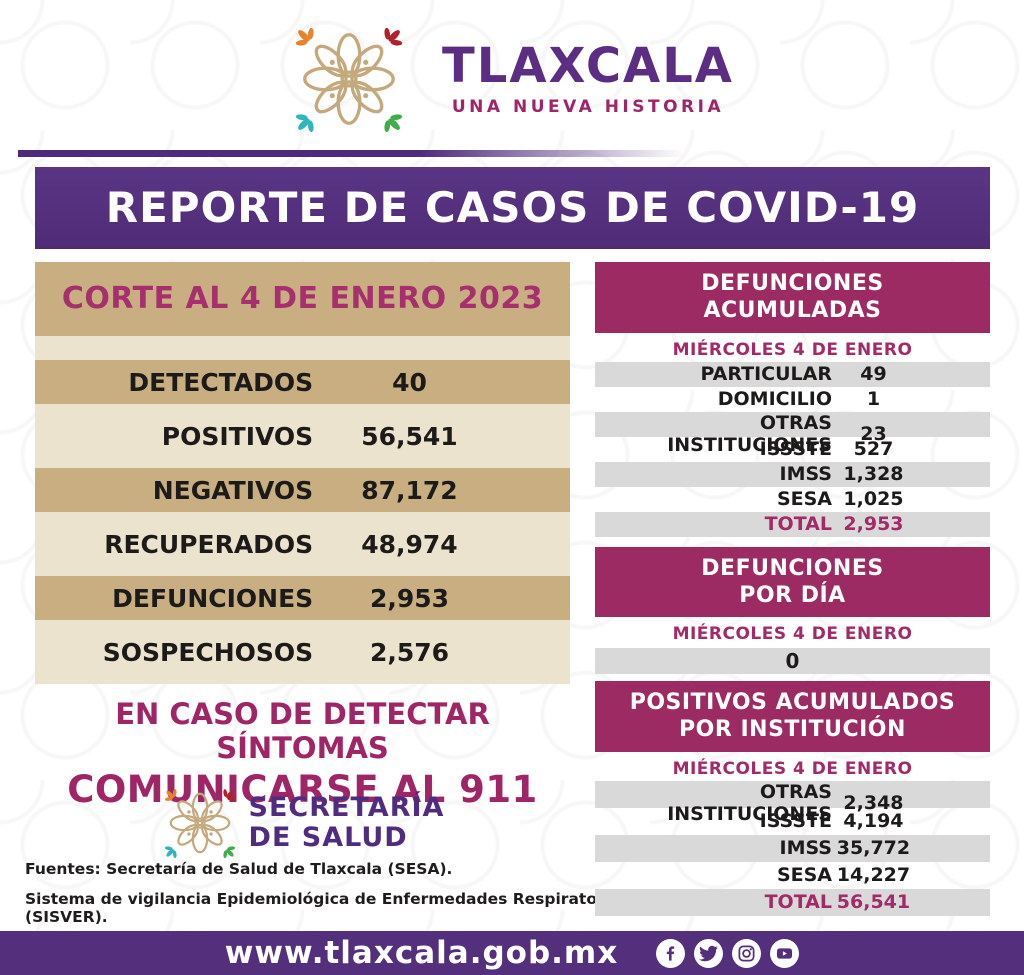  Describe the element at coordinates (349, 79) in the screenshot. I see `tlaxcala-flower-icon` at that location.